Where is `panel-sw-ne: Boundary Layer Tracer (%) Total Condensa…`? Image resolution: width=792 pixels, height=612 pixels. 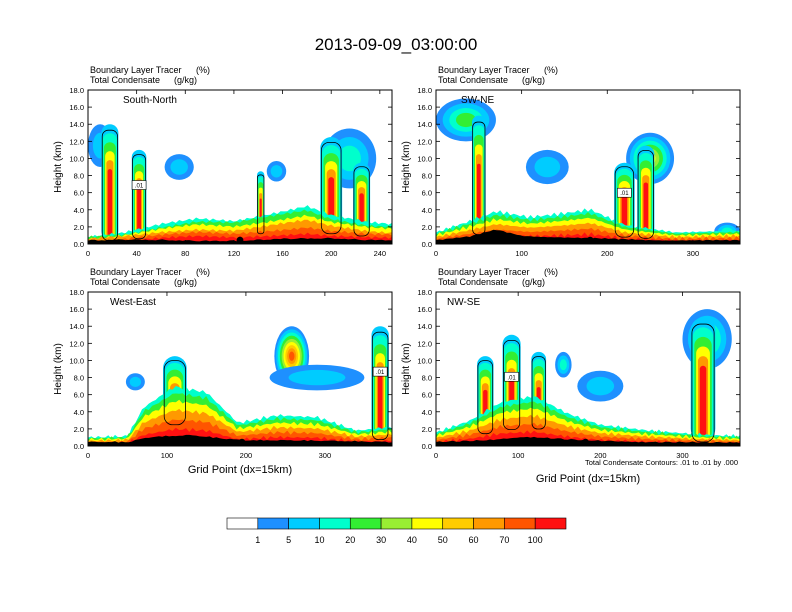
panel-sw-ne: Boundary Layer Tracer (%) Total Condensa… is located at coordinates (571, 161).